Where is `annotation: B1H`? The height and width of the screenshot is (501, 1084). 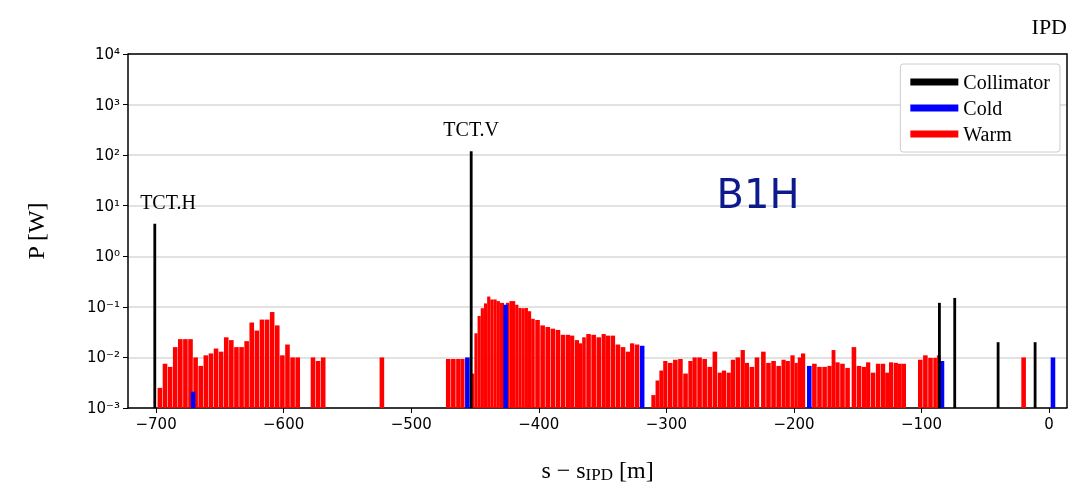
annotation: B1H is located at coordinates (758, 194).